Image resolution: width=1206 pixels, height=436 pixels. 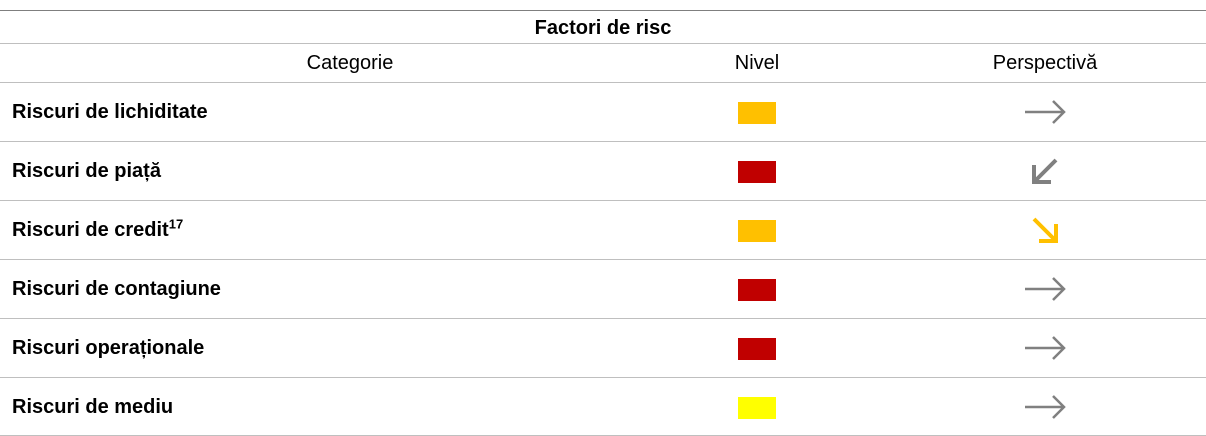 I want to click on table-title: Factori de risc, so click(x=603, y=27).